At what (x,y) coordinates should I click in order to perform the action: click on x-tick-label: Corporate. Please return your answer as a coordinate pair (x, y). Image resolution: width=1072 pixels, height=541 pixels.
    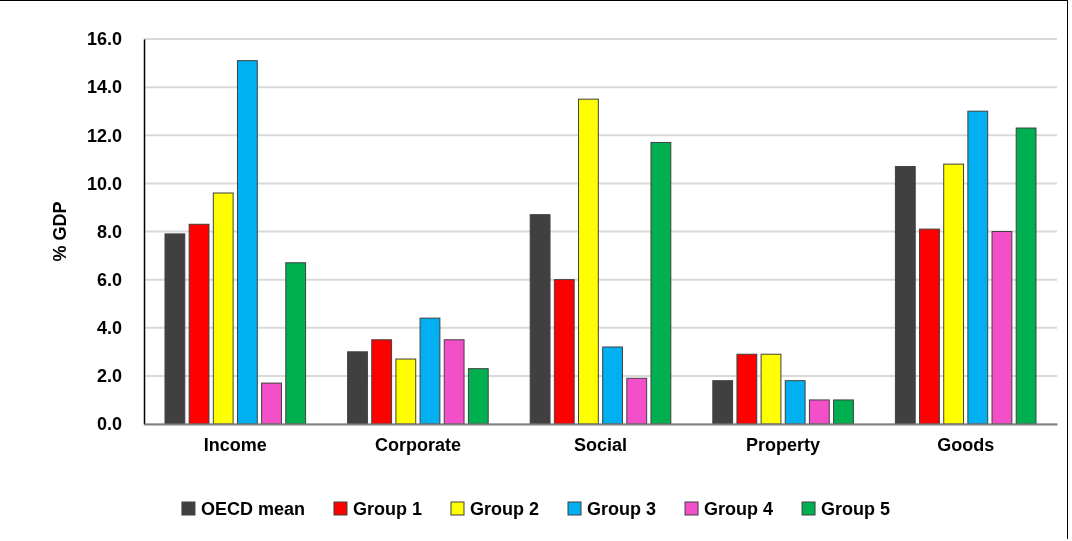
    Looking at the image, I should click on (417, 444).